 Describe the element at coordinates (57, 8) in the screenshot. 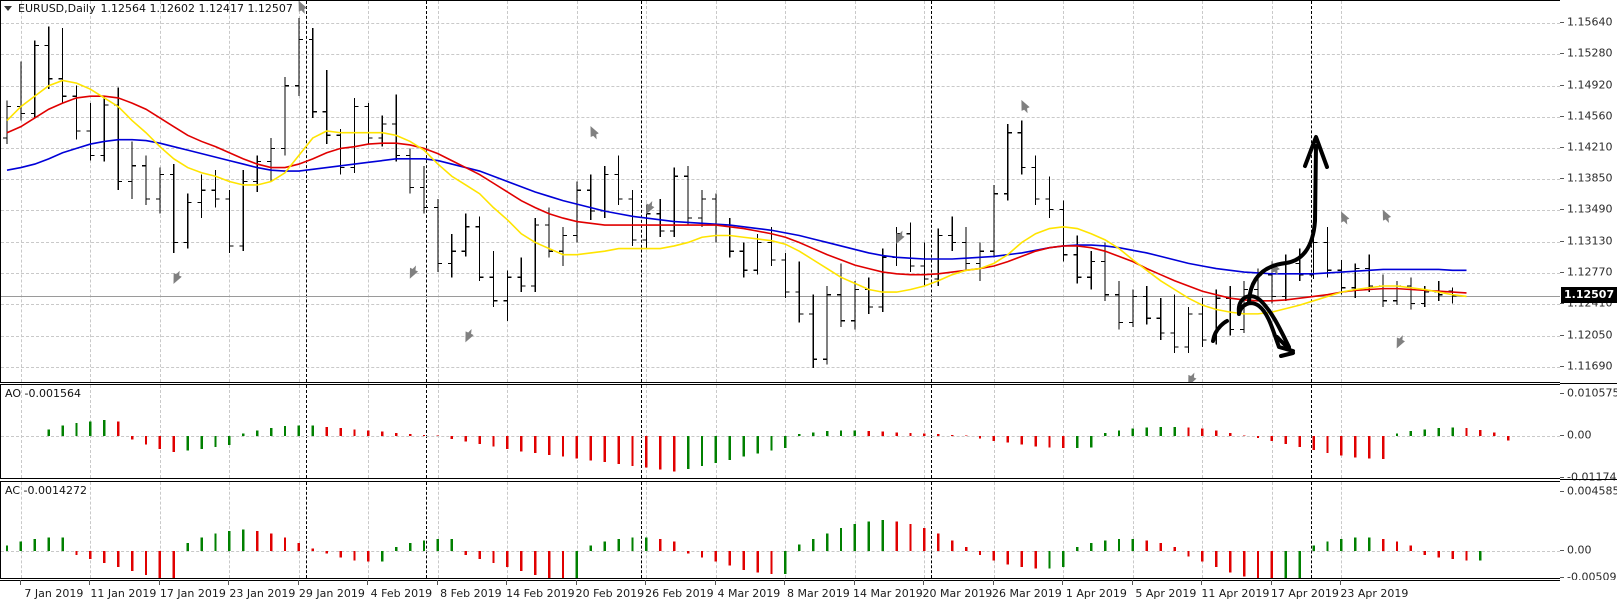

I see `symbol-period-label: EURUSD,Daily` at that location.